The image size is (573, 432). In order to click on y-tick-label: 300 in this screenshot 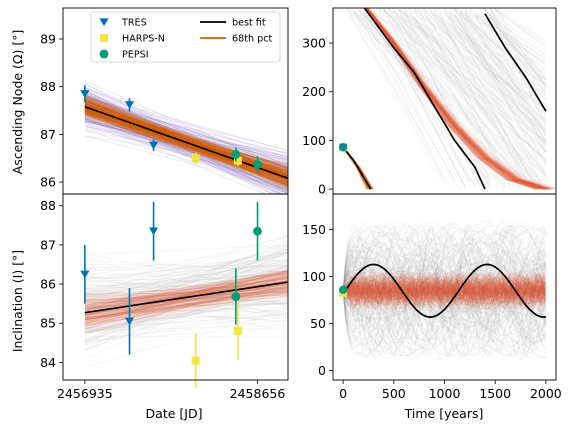, I will do `click(314, 43)`.